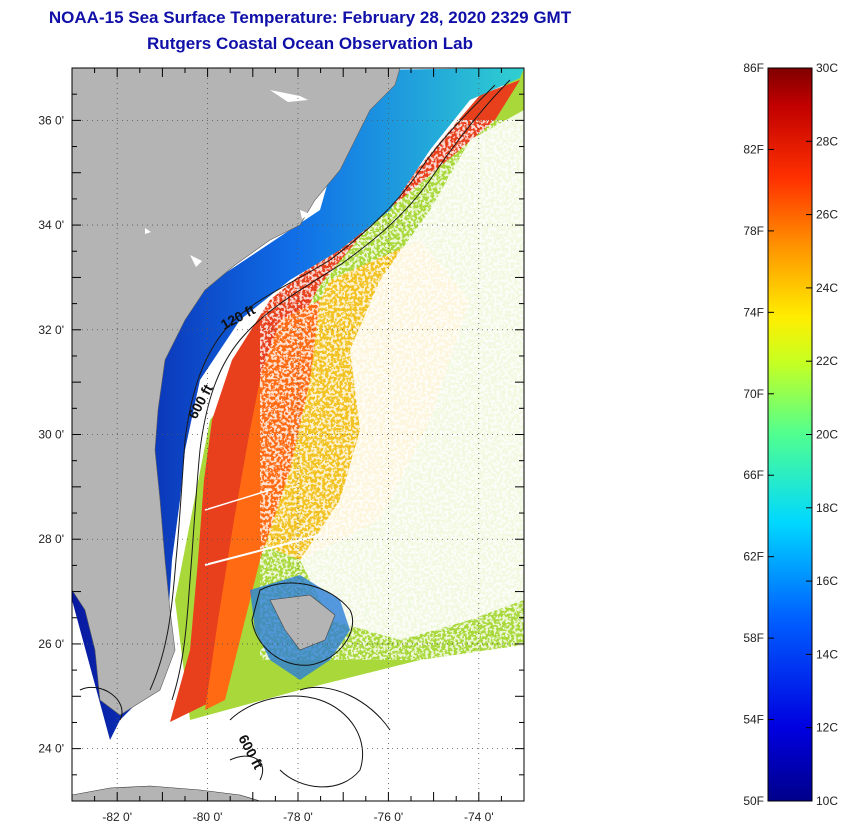  What do you see at coordinates (51, 749) in the screenshot?
I see `lat-tick-label: 24 0'` at bounding box center [51, 749].